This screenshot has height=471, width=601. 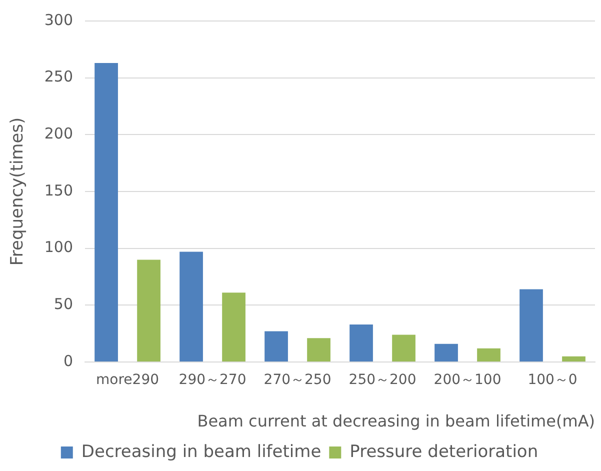 I want to click on x-tick-label: 200～100, so click(x=468, y=380).